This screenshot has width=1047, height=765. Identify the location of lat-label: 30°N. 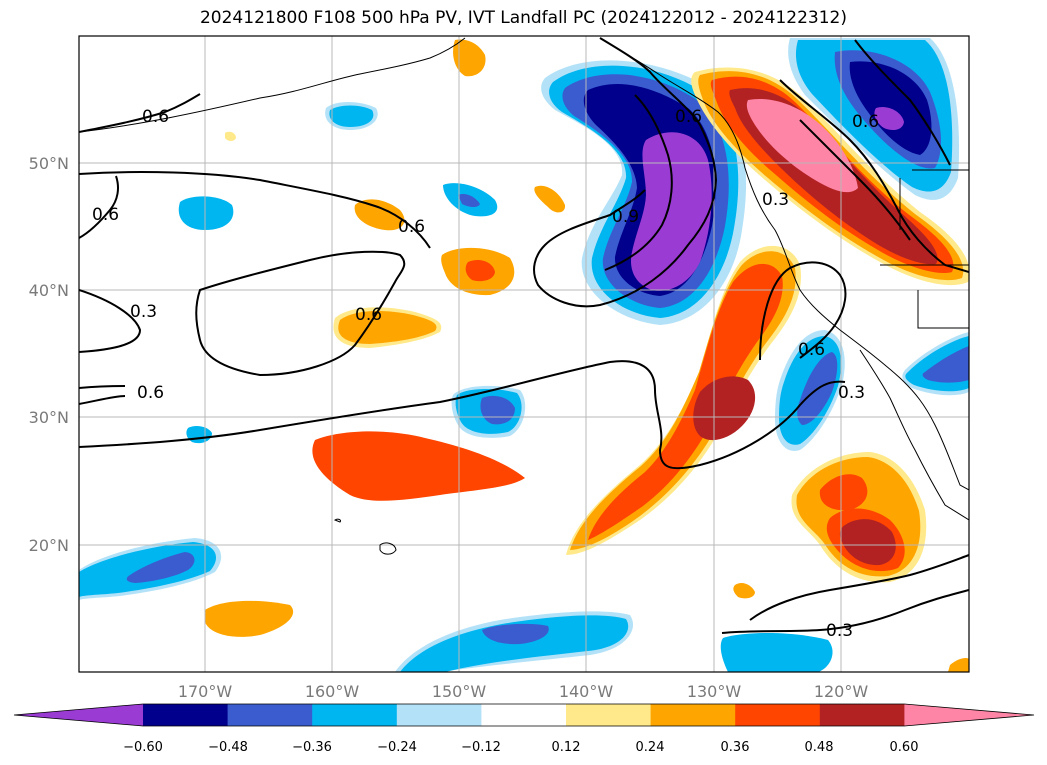
(49, 417).